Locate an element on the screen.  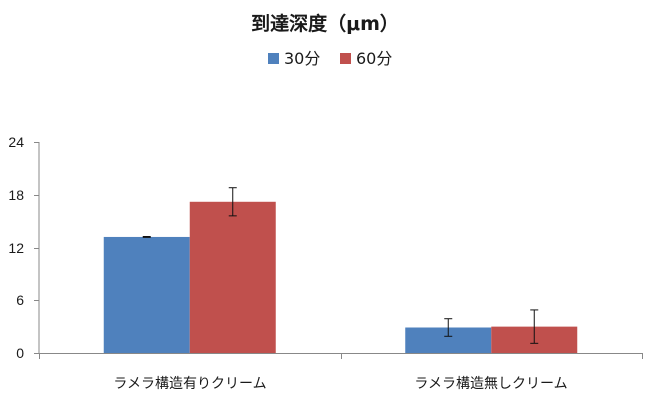
legend-swatch-30min is located at coordinates (273, 58).